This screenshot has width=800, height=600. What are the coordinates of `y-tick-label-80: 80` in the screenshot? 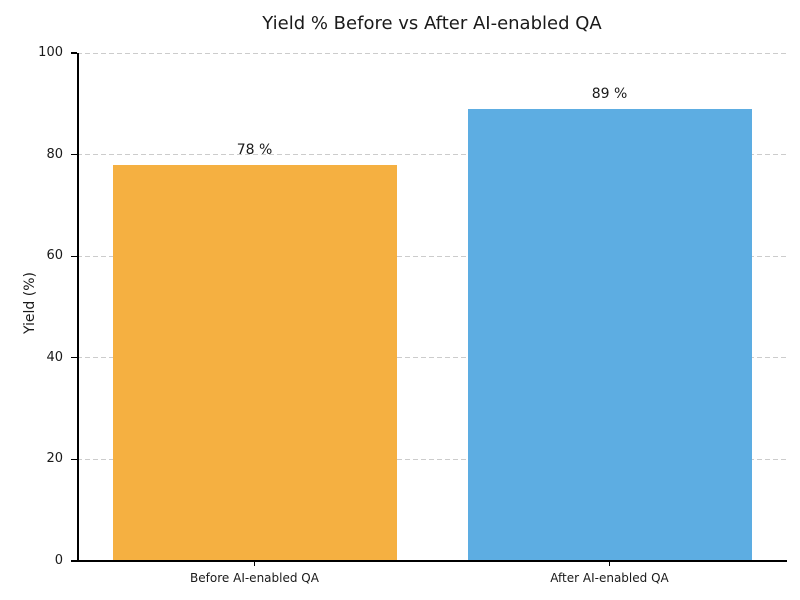 It's located at (54, 154).